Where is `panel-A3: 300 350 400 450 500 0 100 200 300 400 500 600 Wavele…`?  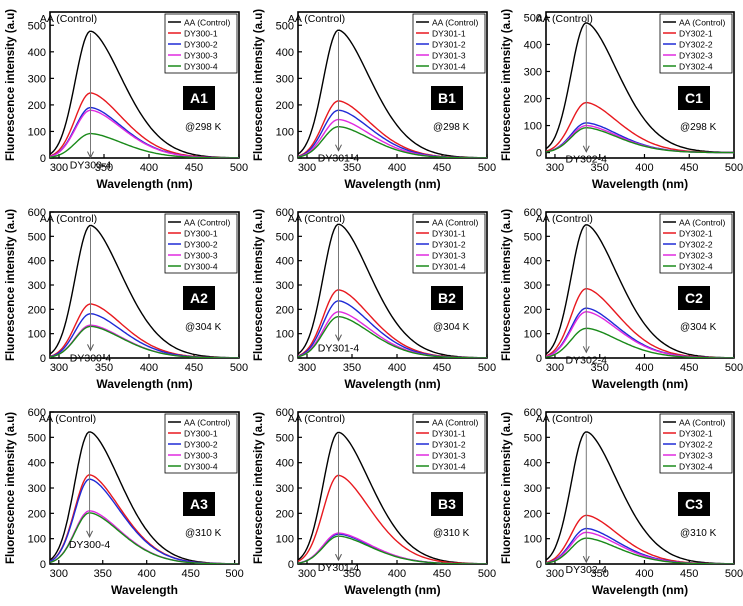
panel-A3: 300 350 400 450 500 0 100 200 300 400 500 600 Wavele… is located at coordinates (124, 502).